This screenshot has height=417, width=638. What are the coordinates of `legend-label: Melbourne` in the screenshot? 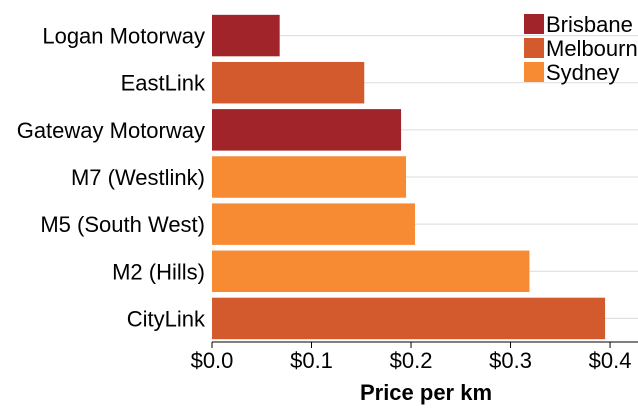 It's located at (592, 48).